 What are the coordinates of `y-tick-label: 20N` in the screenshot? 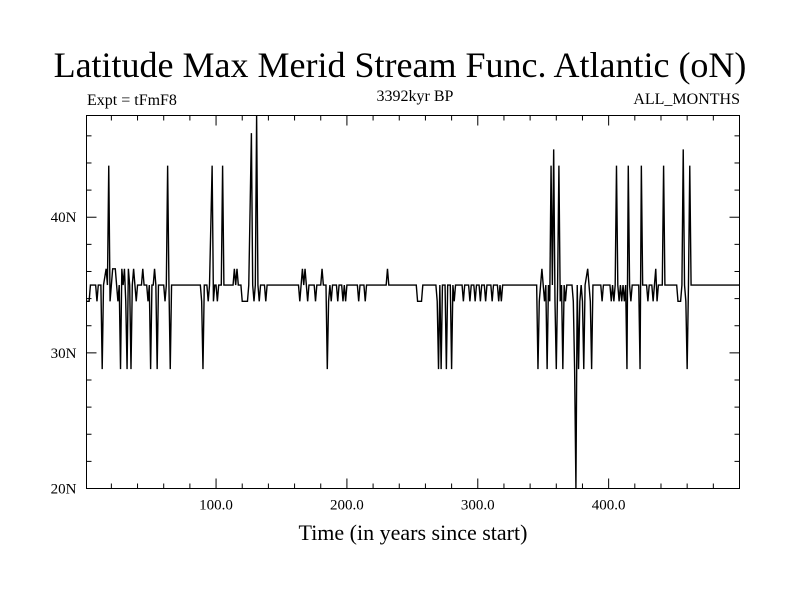 It's located at (64, 490).